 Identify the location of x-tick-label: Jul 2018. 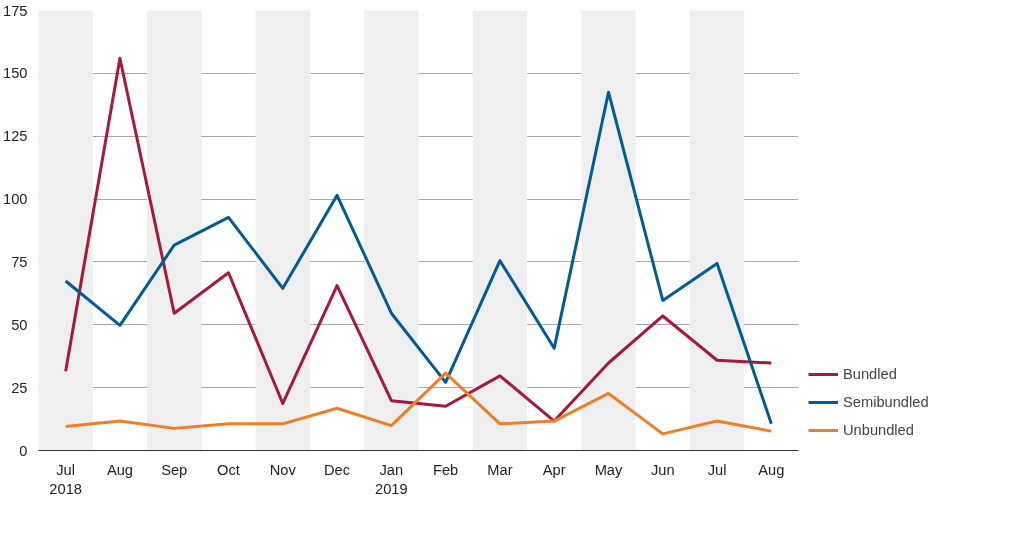
(65, 479).